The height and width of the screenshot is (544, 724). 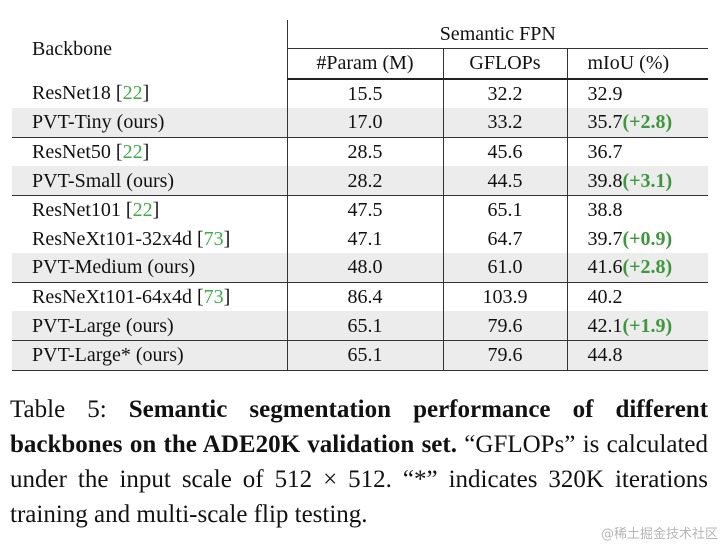 I want to click on caption-label: Table 5:, so click(x=58, y=409).